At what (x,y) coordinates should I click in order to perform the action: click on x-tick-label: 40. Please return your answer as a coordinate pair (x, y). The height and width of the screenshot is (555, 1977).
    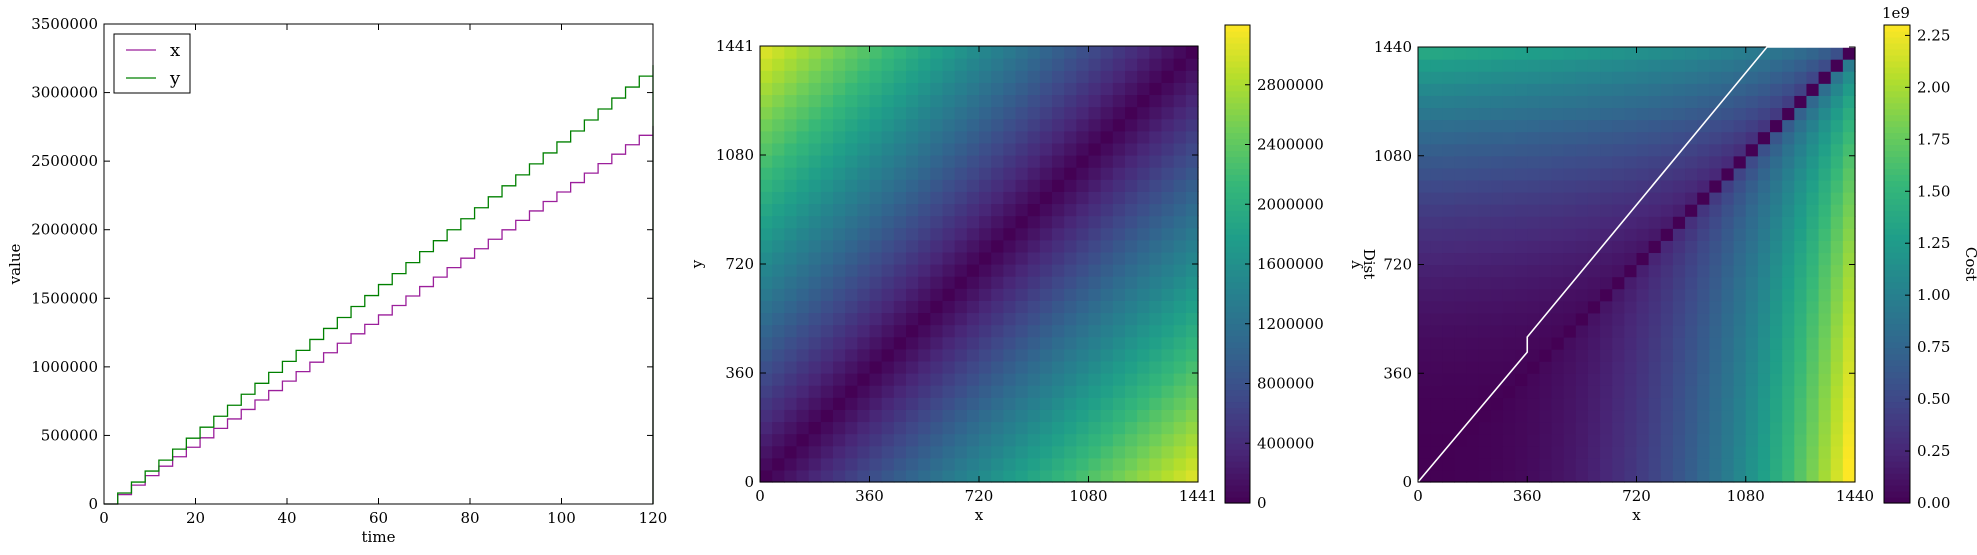
    Looking at the image, I should click on (286, 518).